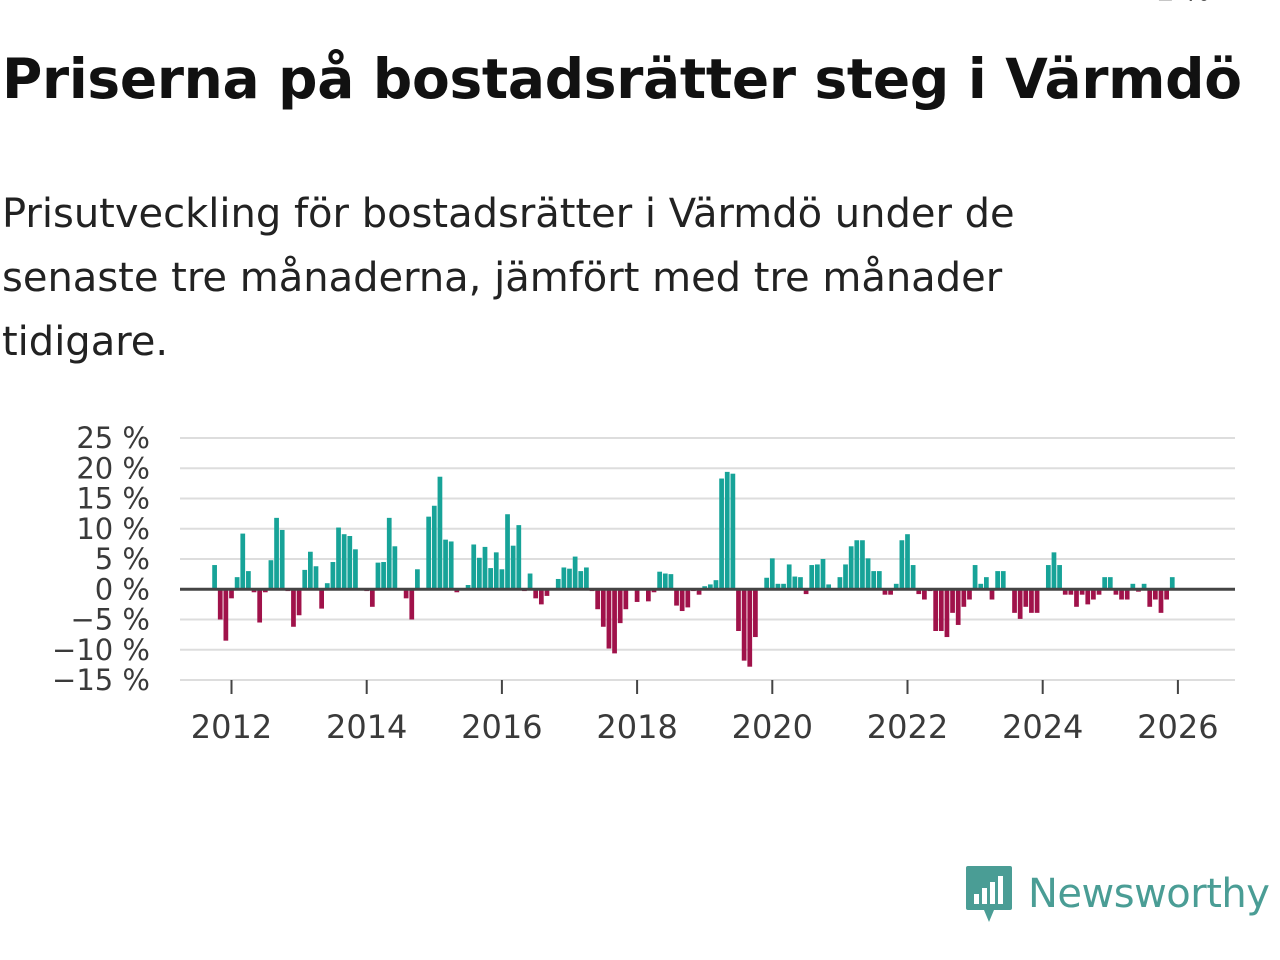 This screenshot has height=960, width=1280. I want to click on y-axis: 25 %20 %15 %10 %5 %0 %−5 %−10 %−15 %, so click(101, 559).